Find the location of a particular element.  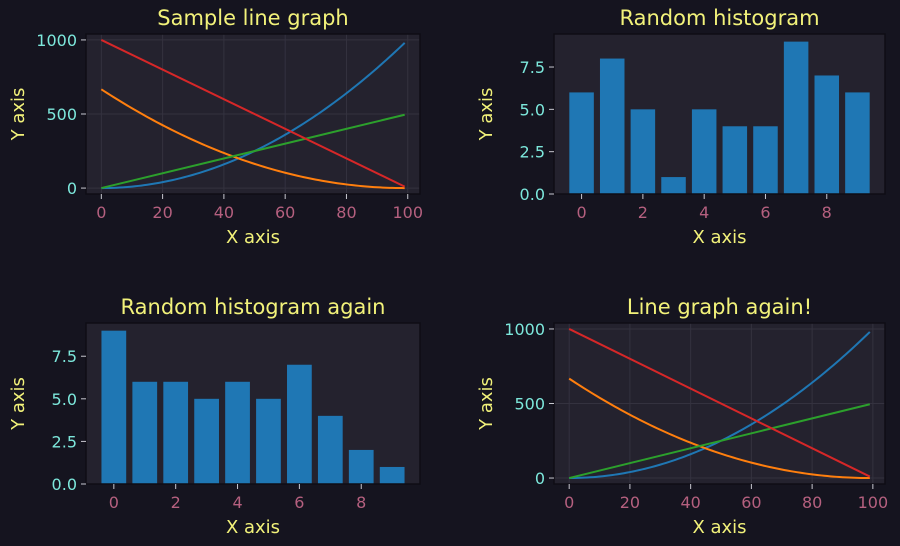

chart-title: Random histogram again is located at coordinates (253, 307).